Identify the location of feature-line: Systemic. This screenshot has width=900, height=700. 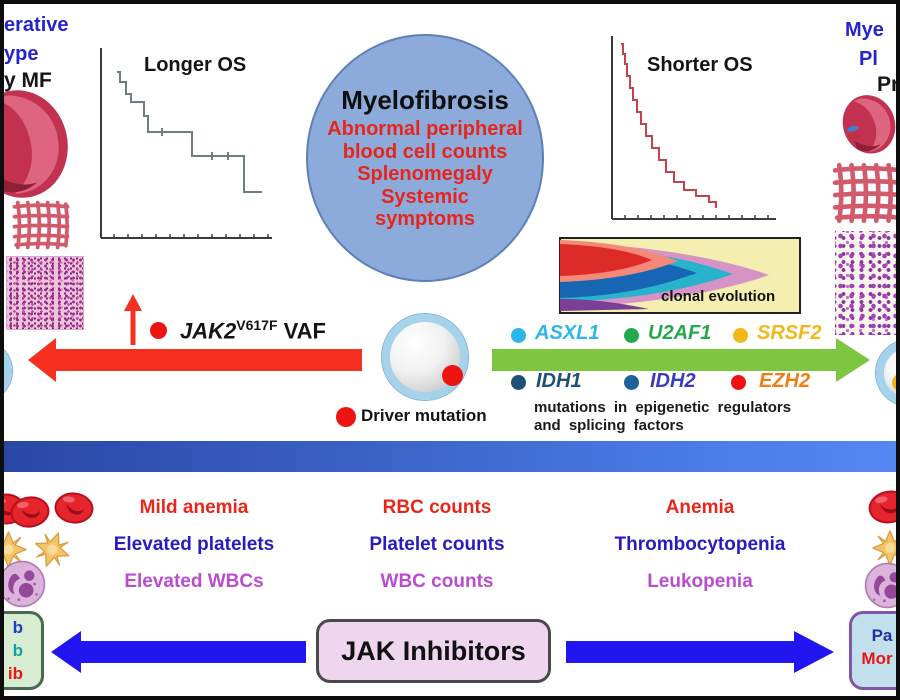
(425, 196).